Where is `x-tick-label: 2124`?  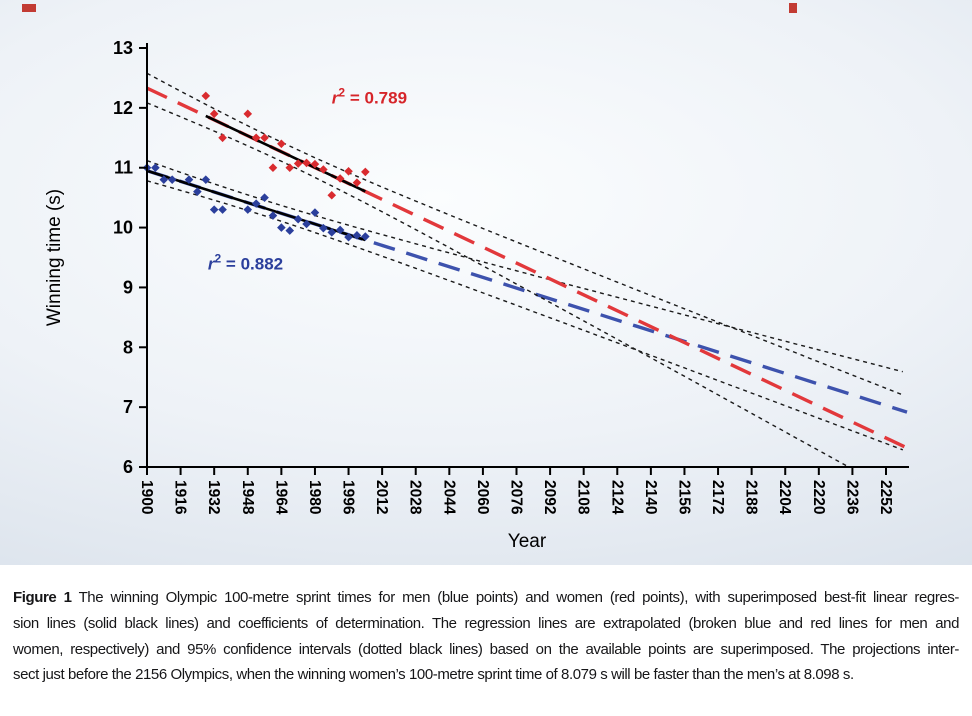
x-tick-label: 2124 is located at coordinates (616, 497).